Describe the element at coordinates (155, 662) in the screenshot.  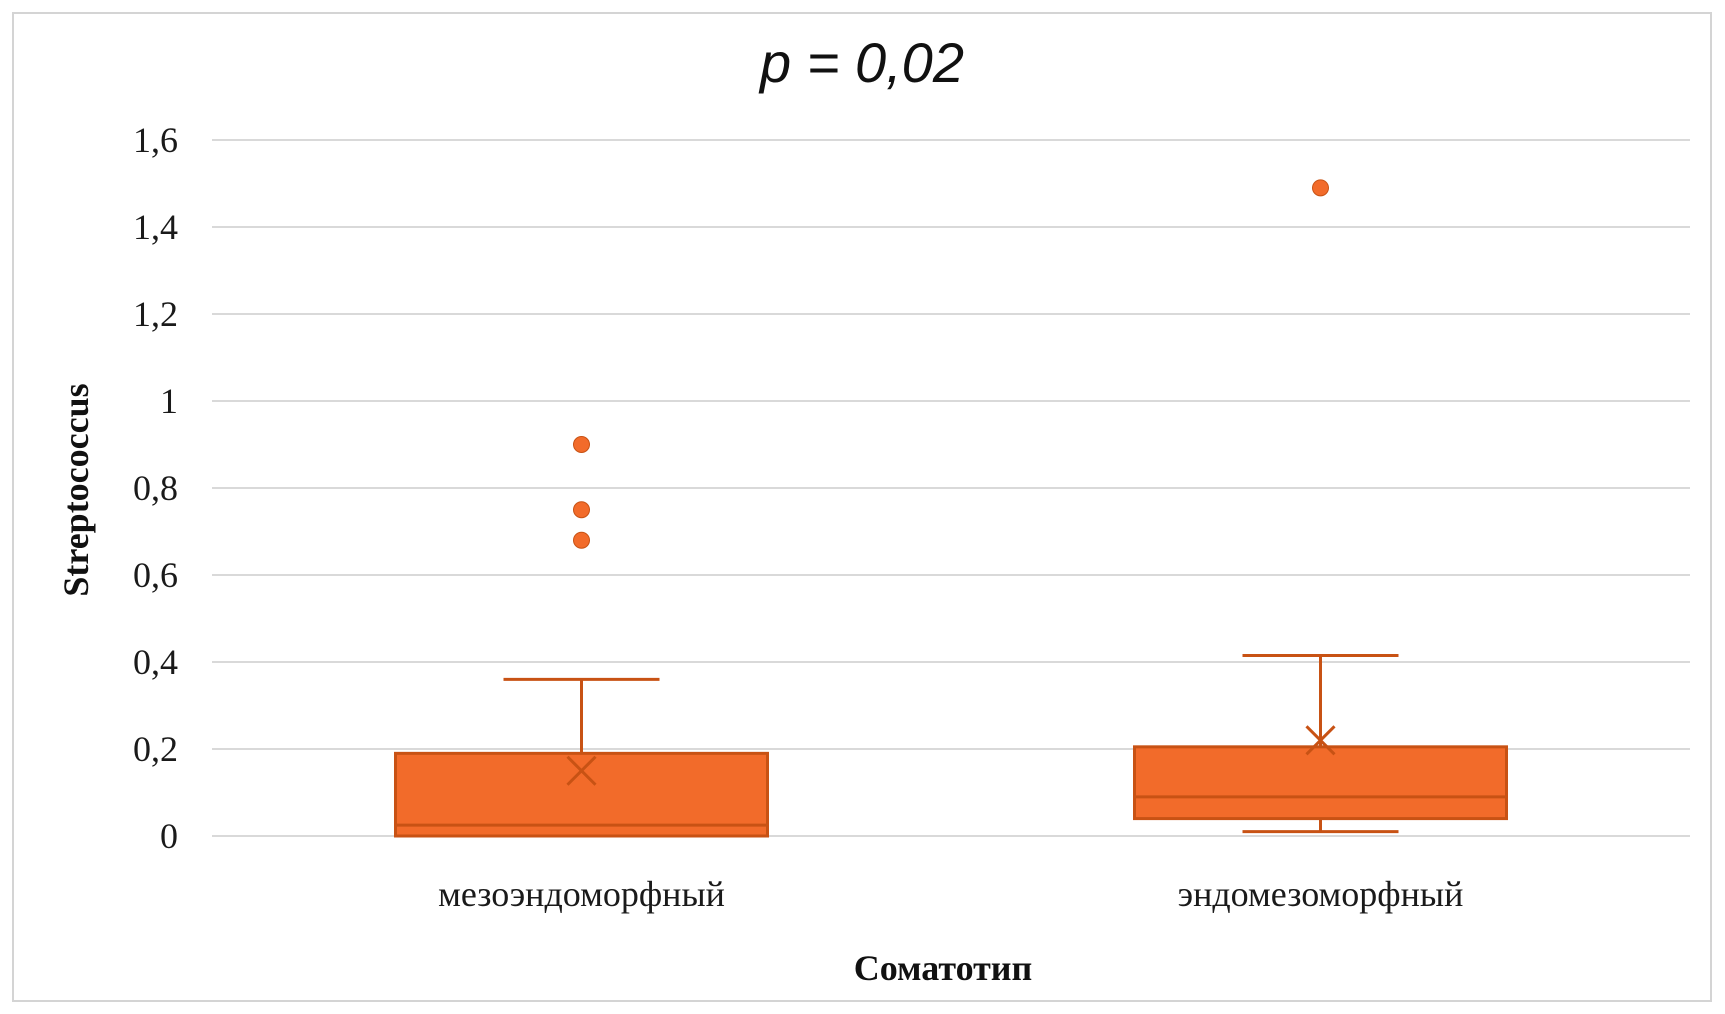
I see `y-tick-label: 0,4` at that location.